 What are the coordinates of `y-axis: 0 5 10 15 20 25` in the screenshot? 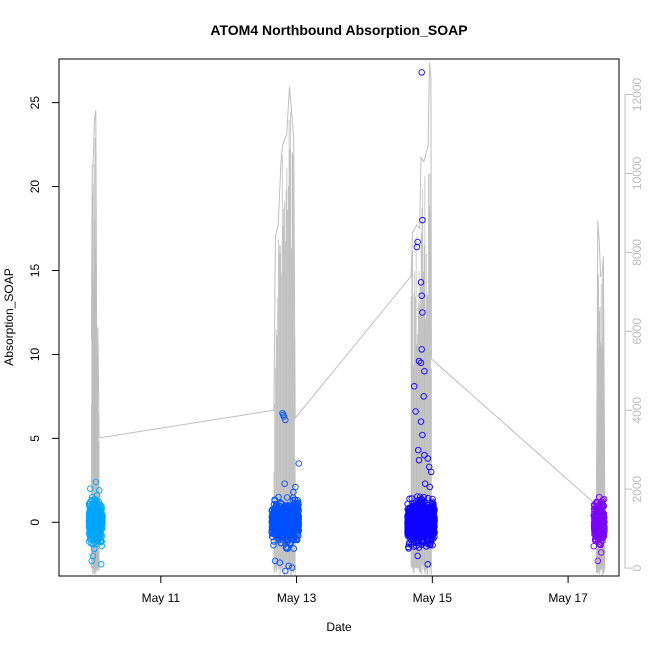 It's located at (43, 311).